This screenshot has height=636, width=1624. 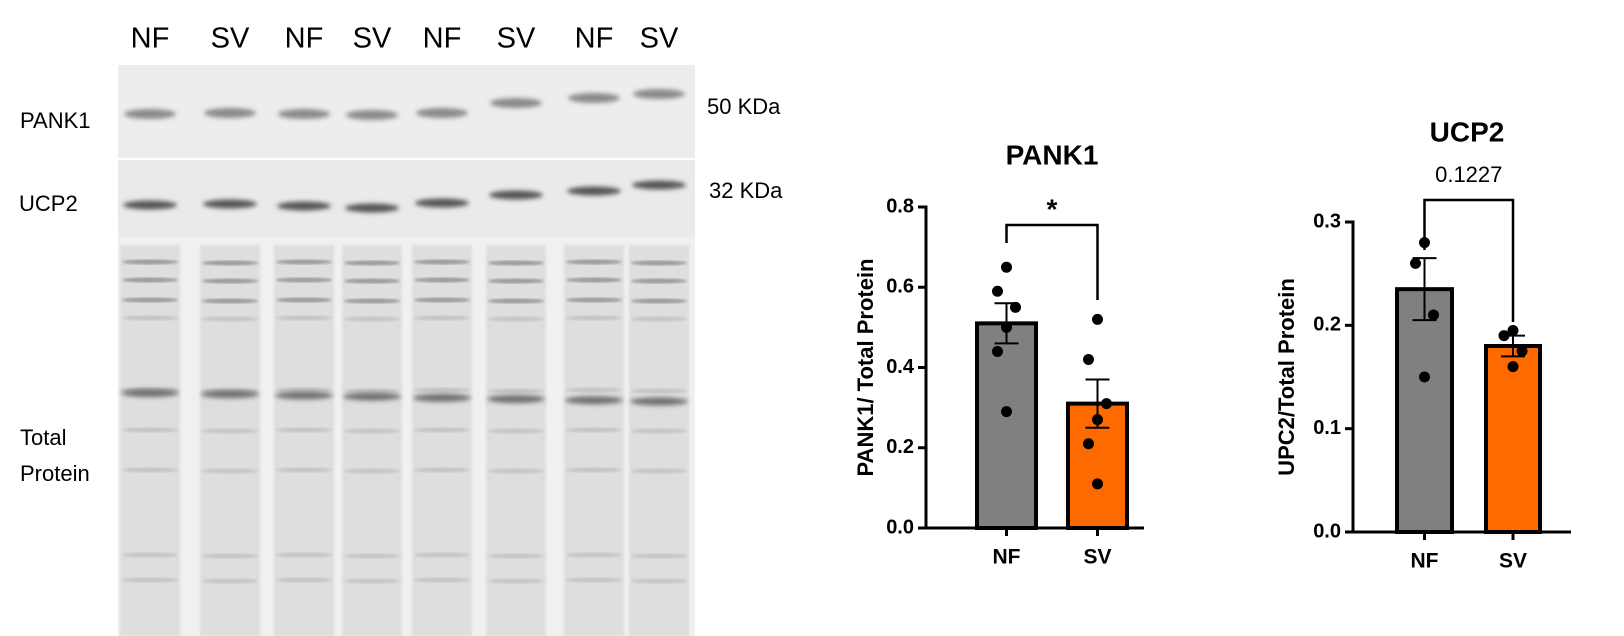 I want to click on y-tick-label: 0.1, so click(x=1327, y=428).